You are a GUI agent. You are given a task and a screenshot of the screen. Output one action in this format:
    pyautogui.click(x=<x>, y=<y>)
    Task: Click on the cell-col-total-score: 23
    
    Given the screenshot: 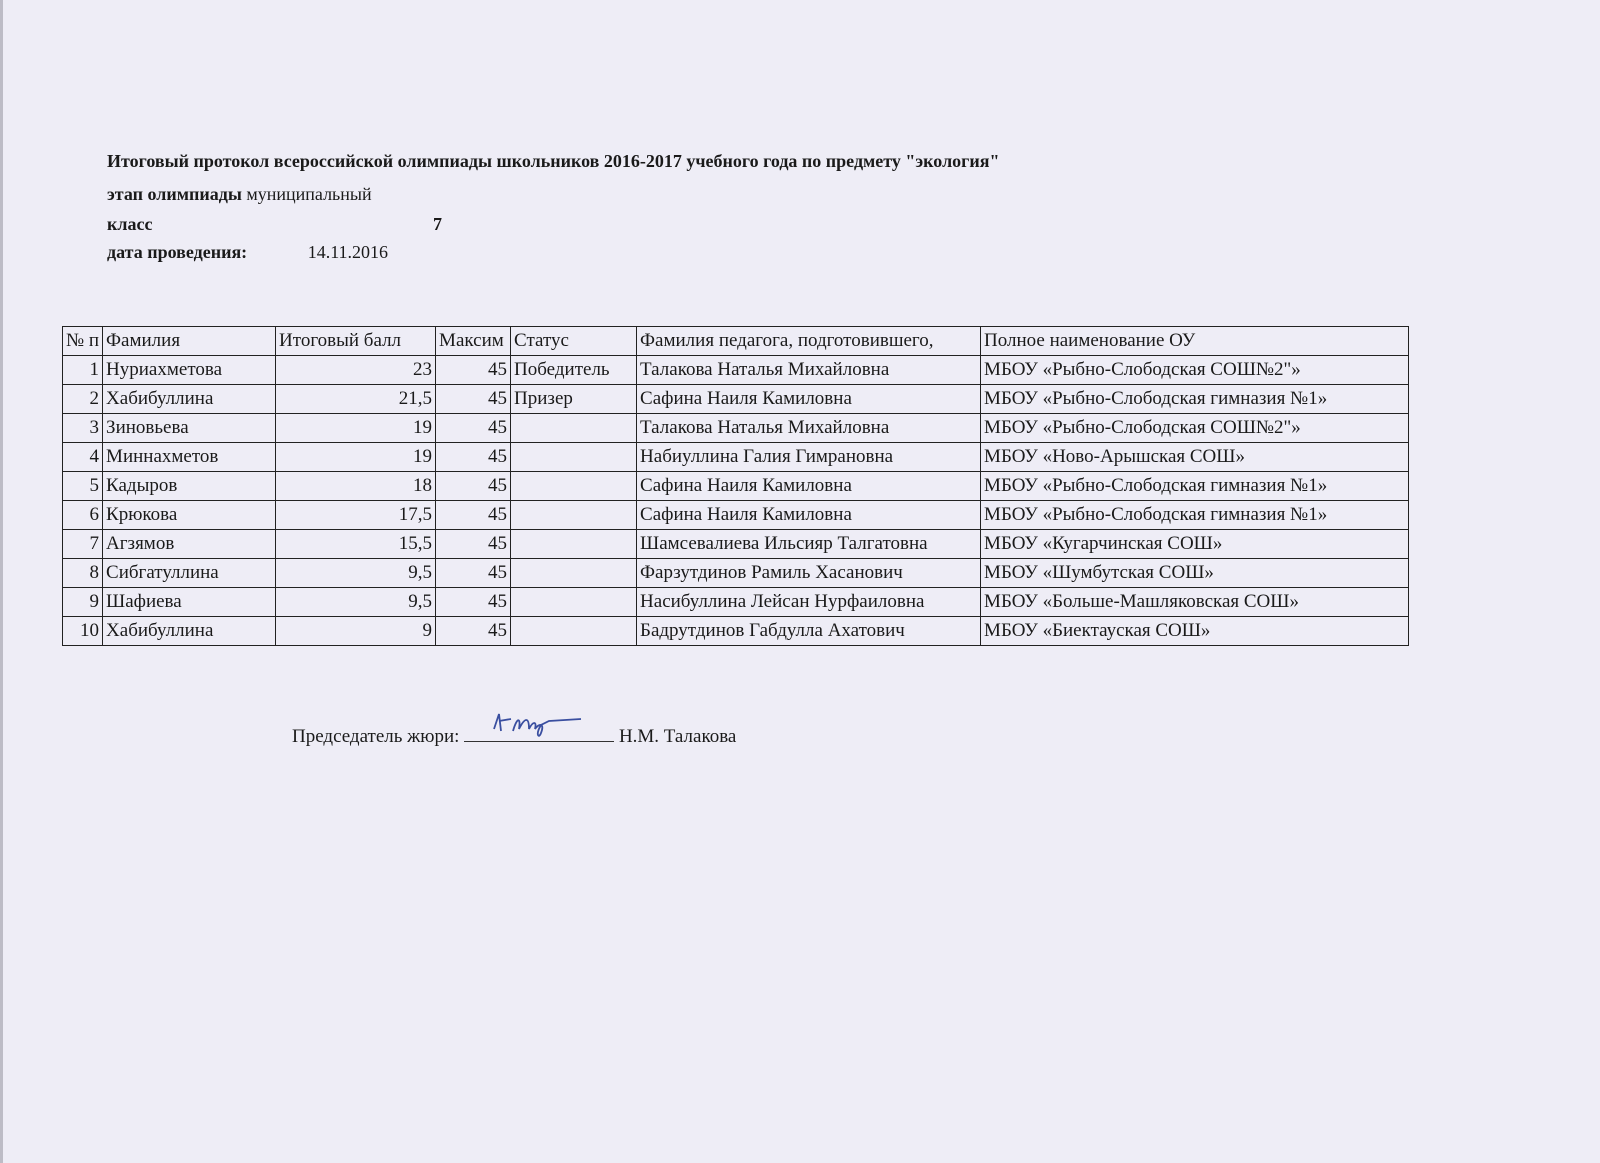 What is the action you would take?
    pyautogui.click(x=356, y=370)
    